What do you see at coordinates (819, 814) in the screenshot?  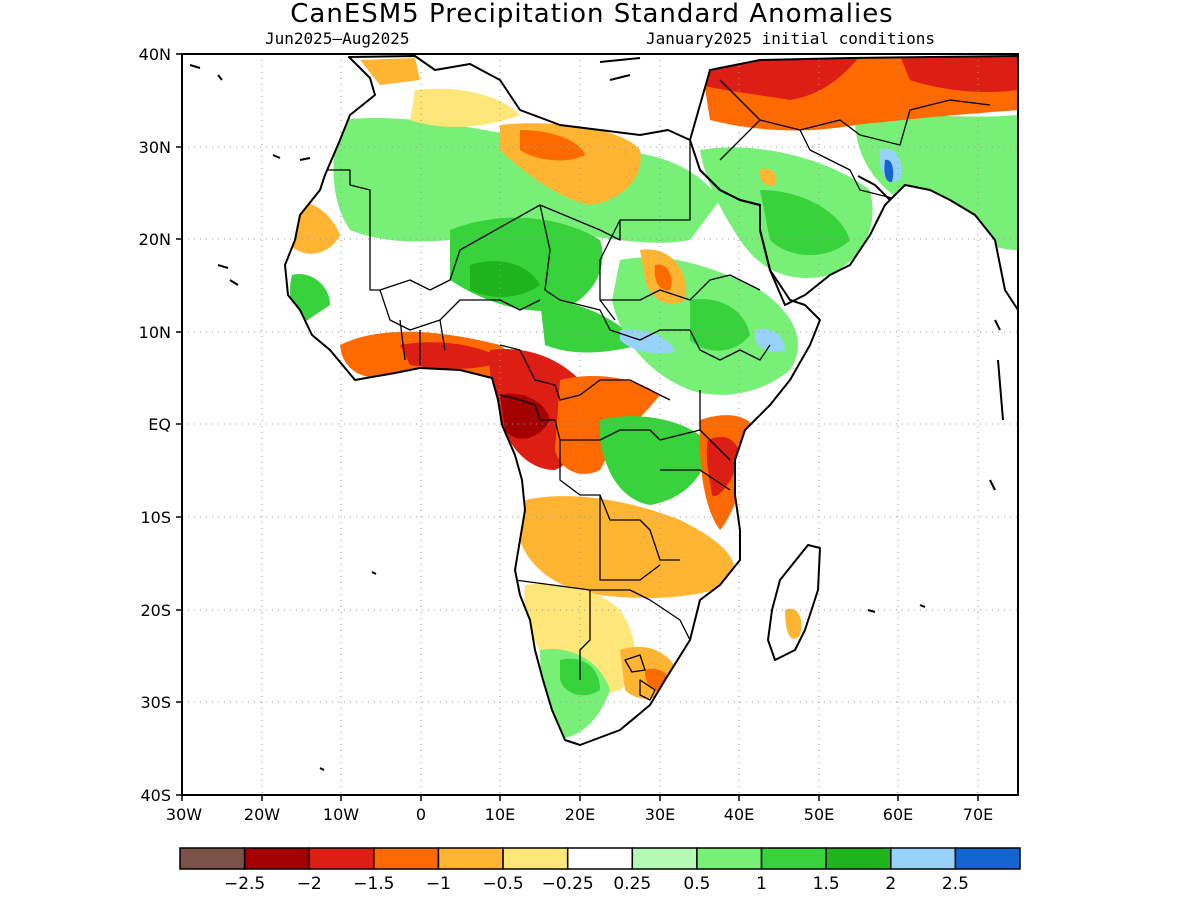 I see `lon-label-50e: 50E` at bounding box center [819, 814].